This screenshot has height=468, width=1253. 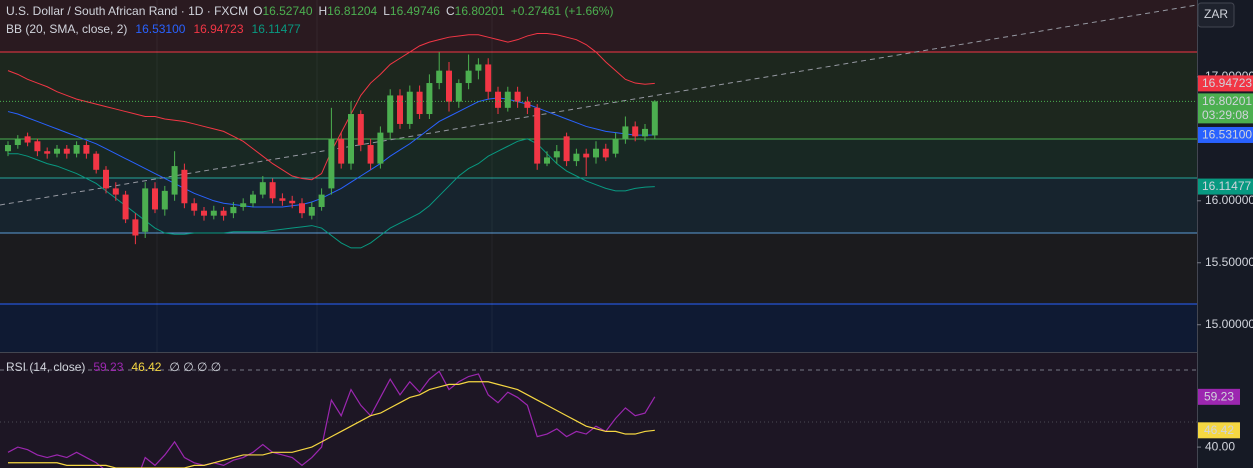 What do you see at coordinates (1226, 186) in the screenshot?
I see `price-badge-label: 16.11477` at bounding box center [1226, 186].